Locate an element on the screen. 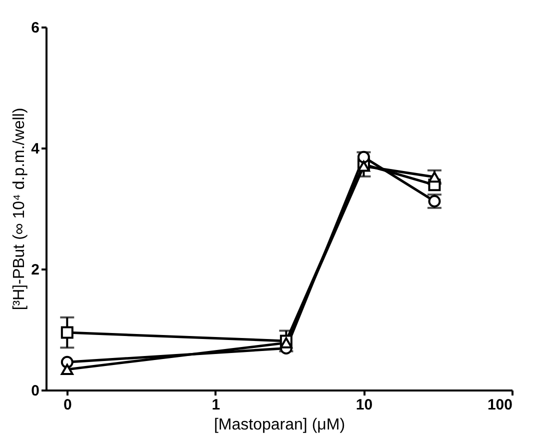  x-axis-title: [Mastoparan] (μM) is located at coordinates (280, 425).